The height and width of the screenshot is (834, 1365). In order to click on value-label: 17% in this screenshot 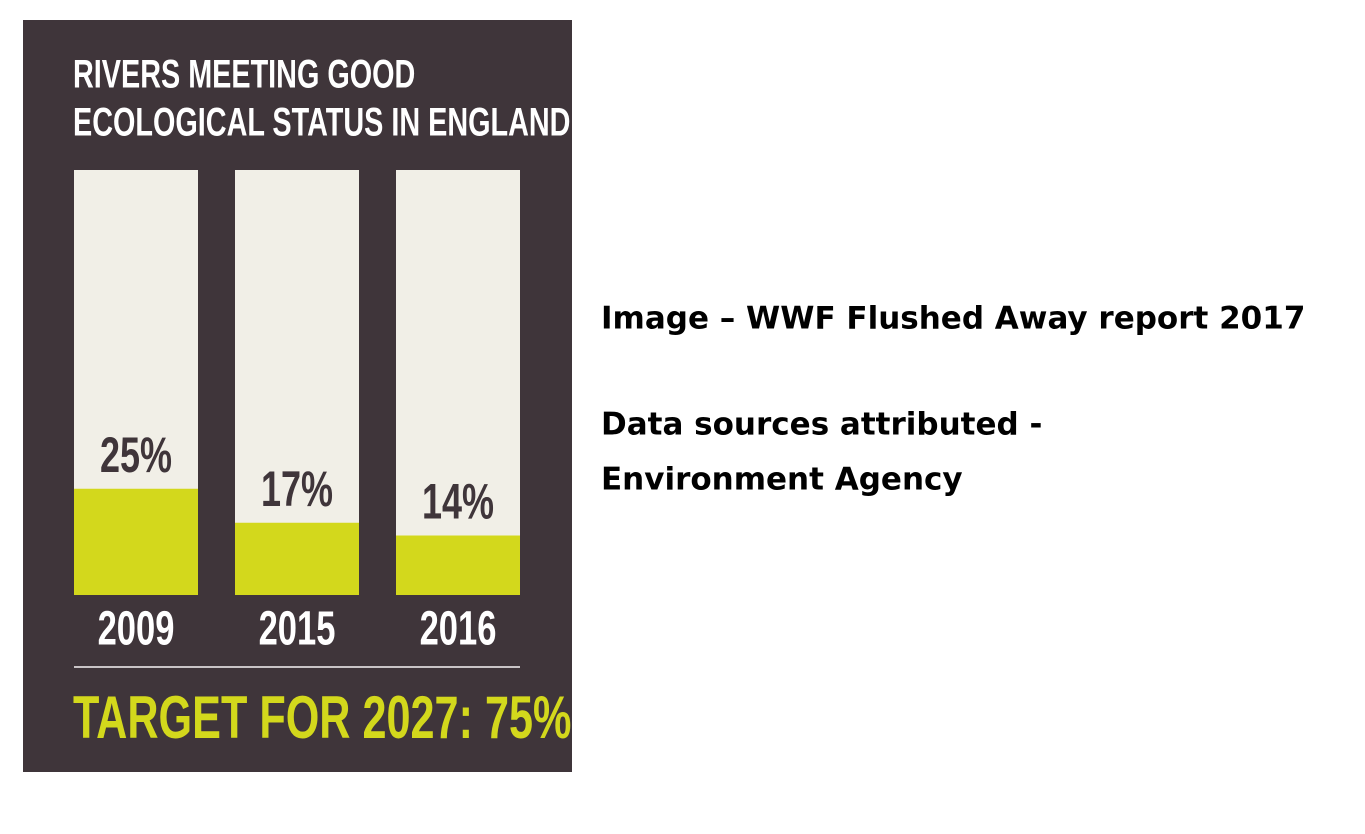, I will do `click(297, 489)`.